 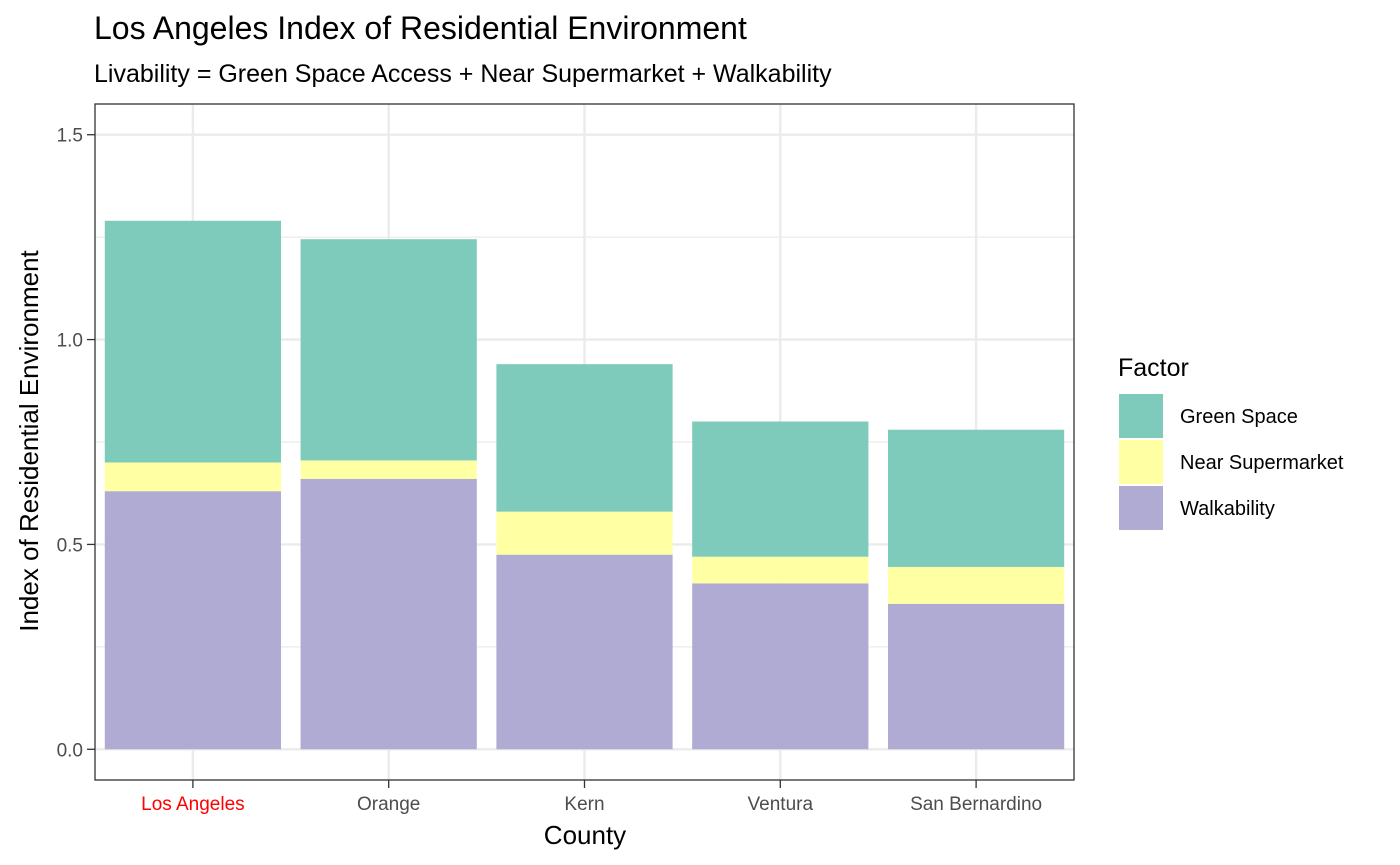 I want to click on legend-title: Factor, so click(x=1153, y=368).